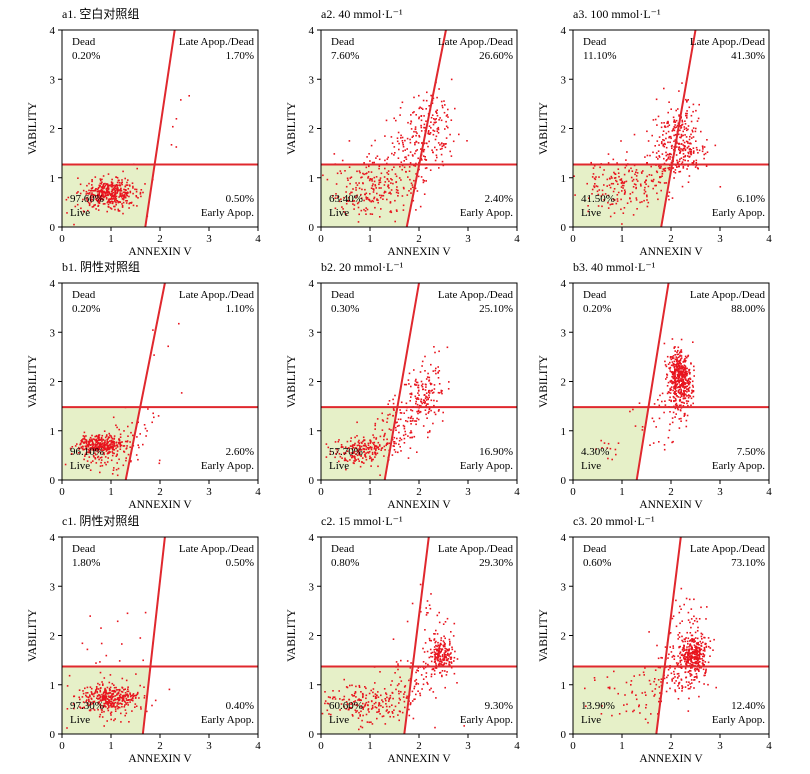 Image resolution: width=810 pixels, height=774 pixels. What do you see at coordinates (100, 13) in the screenshot?
I see `panel-title: a1. 空白对照组` at bounding box center [100, 13].